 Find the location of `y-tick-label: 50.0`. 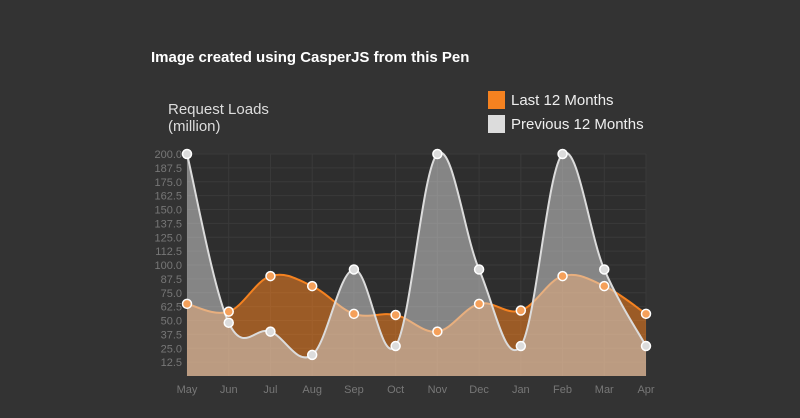

y-tick-label: 50.0 is located at coordinates (171, 322).